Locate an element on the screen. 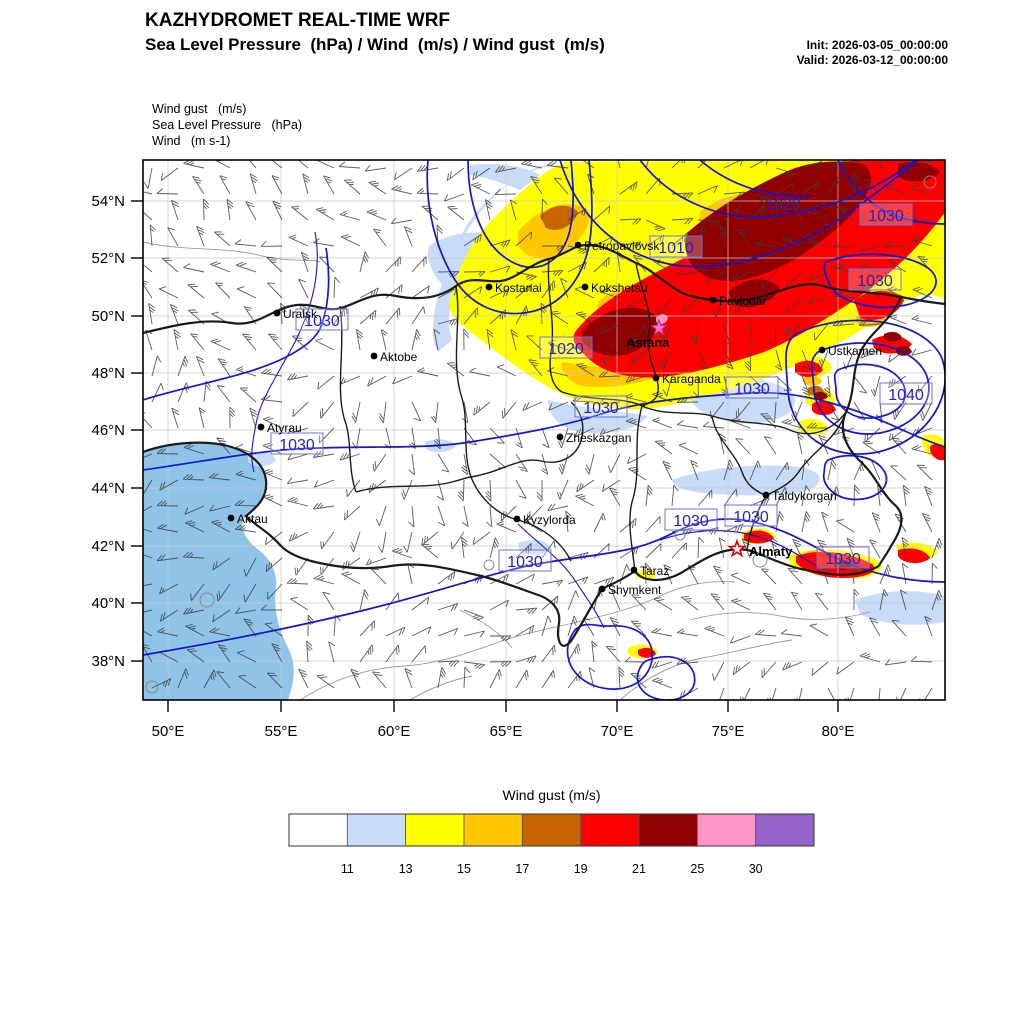 The width and height of the screenshot is (1024, 1024). city: Taraz is located at coordinates (649, 571).